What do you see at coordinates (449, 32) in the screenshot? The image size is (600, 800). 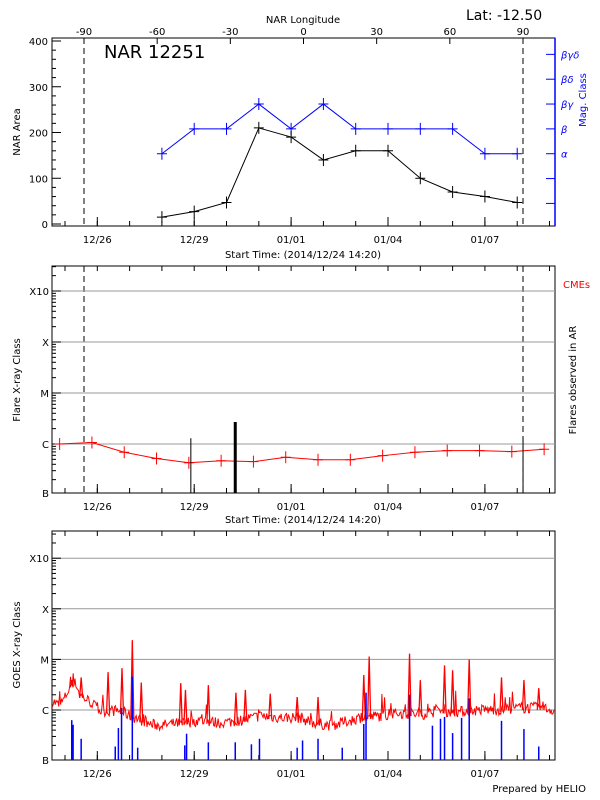 I see `top-x-tick-label: 60` at bounding box center [449, 32].